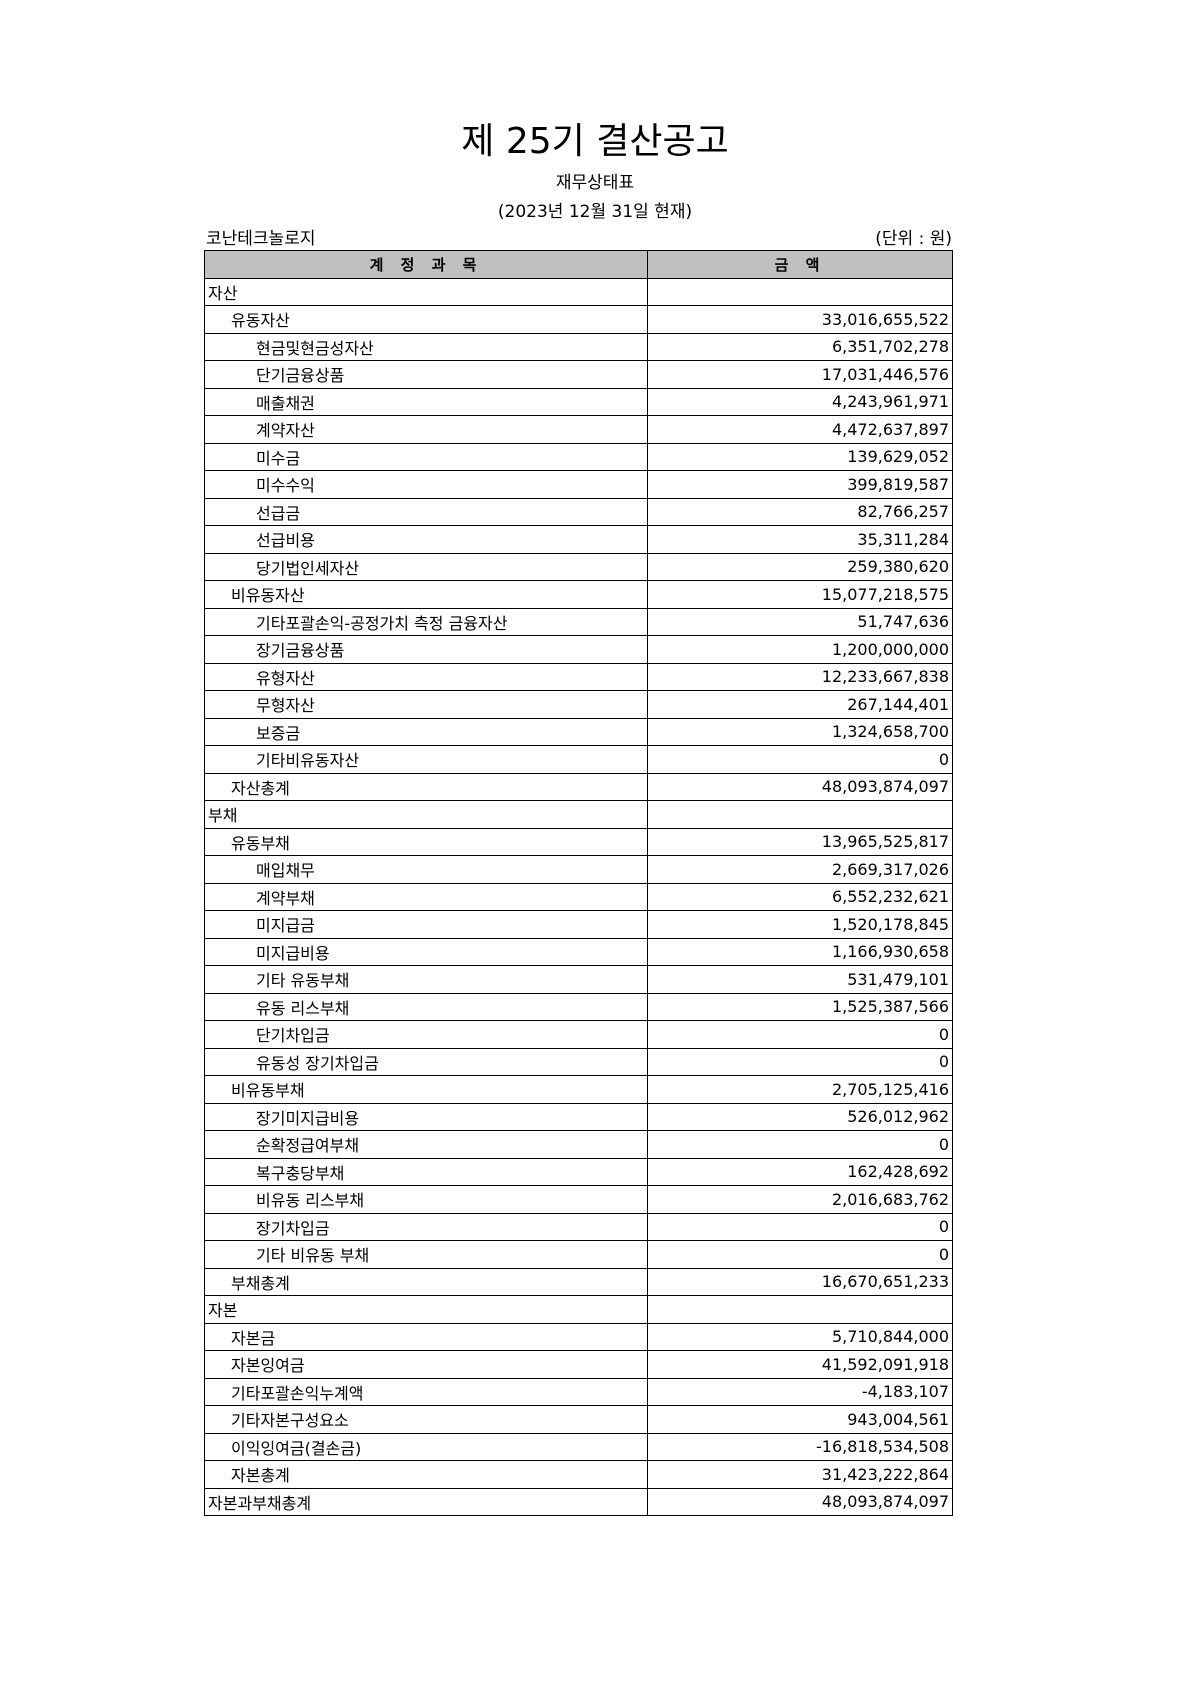 The height and width of the screenshot is (1684, 1190). I want to click on account-amount: 6,351,702,278, so click(800, 346).